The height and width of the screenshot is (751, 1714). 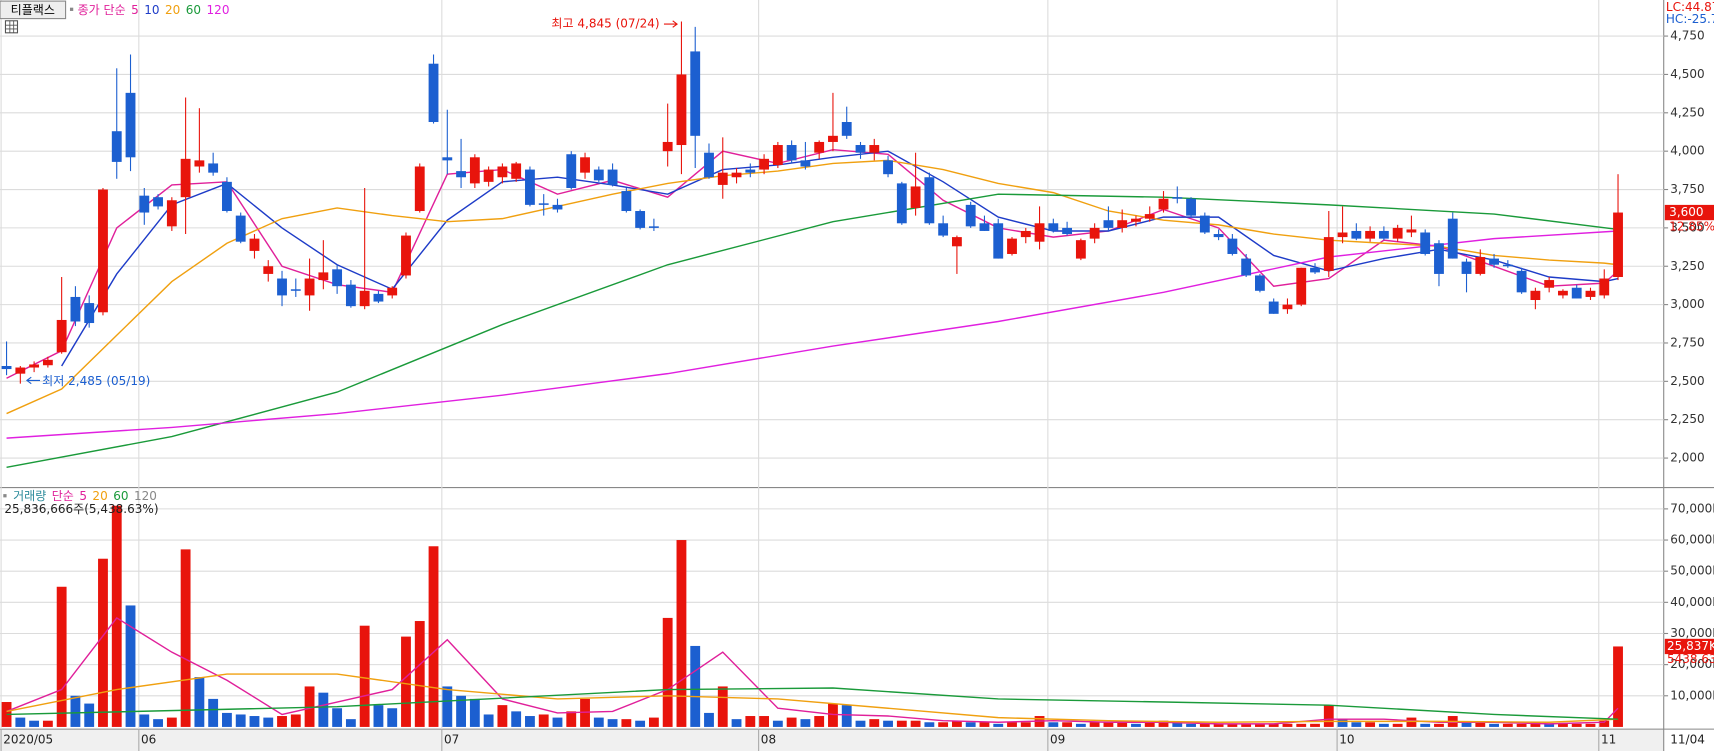 What do you see at coordinates (1692, 508) in the screenshot?
I see `y-tick-label: 70,000K` at bounding box center [1692, 508].